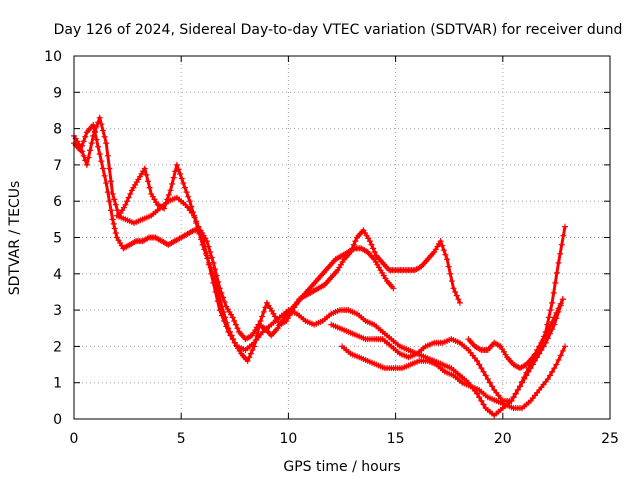 The width and height of the screenshot is (640, 480). What do you see at coordinates (341, 467) in the screenshot?
I see `x-axis-label: GPS time / hours` at bounding box center [341, 467].